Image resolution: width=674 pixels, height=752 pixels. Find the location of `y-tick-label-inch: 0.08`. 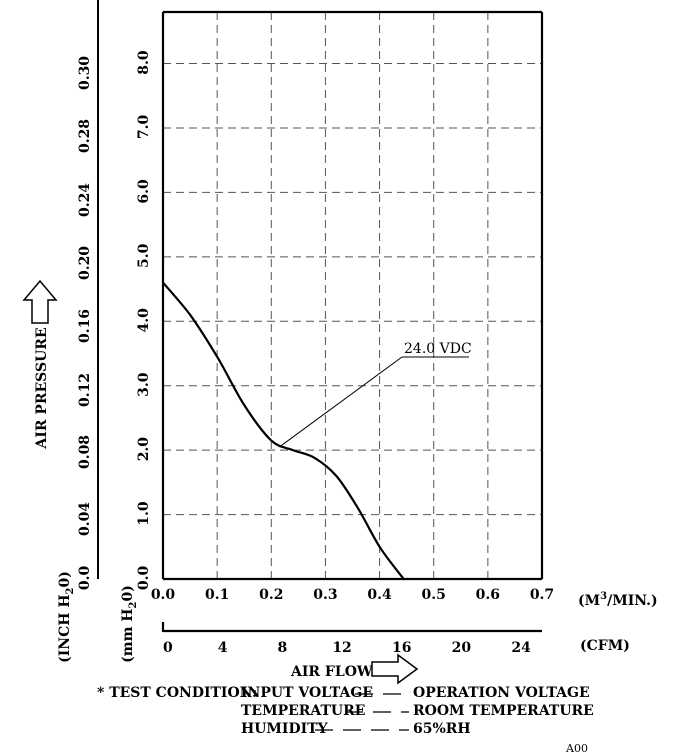

y-tick-label-inch: 0.08 is located at coordinates (85, 452).